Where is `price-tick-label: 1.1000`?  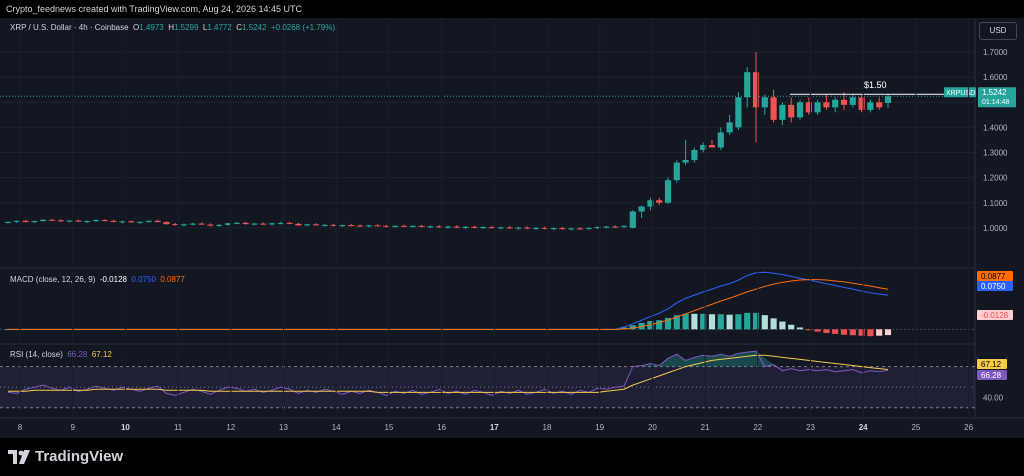
price-tick-label: 1.1000 is located at coordinates (995, 203).